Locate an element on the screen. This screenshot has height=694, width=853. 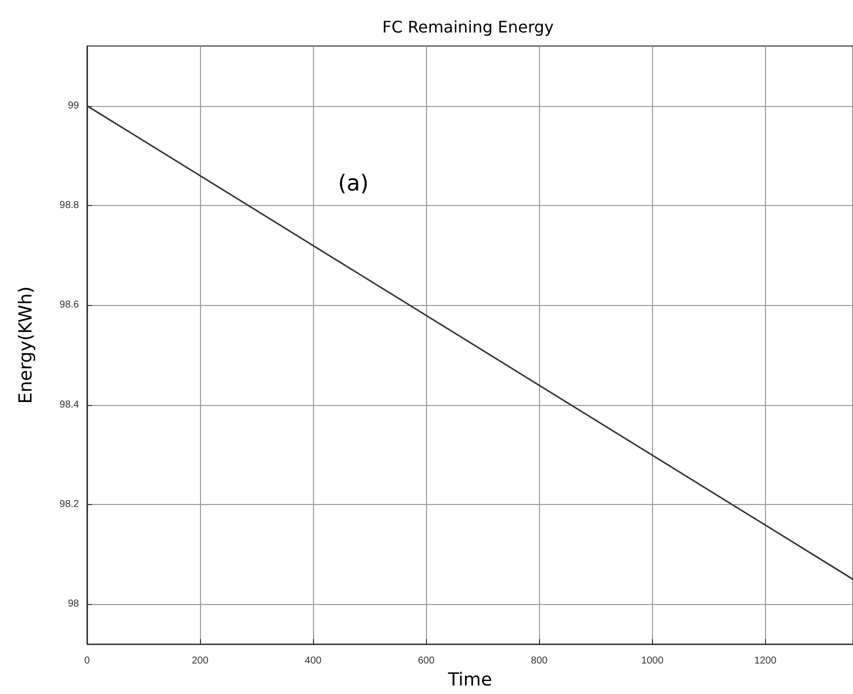
chart-title: FC Remaining Energy is located at coordinates (468, 27).